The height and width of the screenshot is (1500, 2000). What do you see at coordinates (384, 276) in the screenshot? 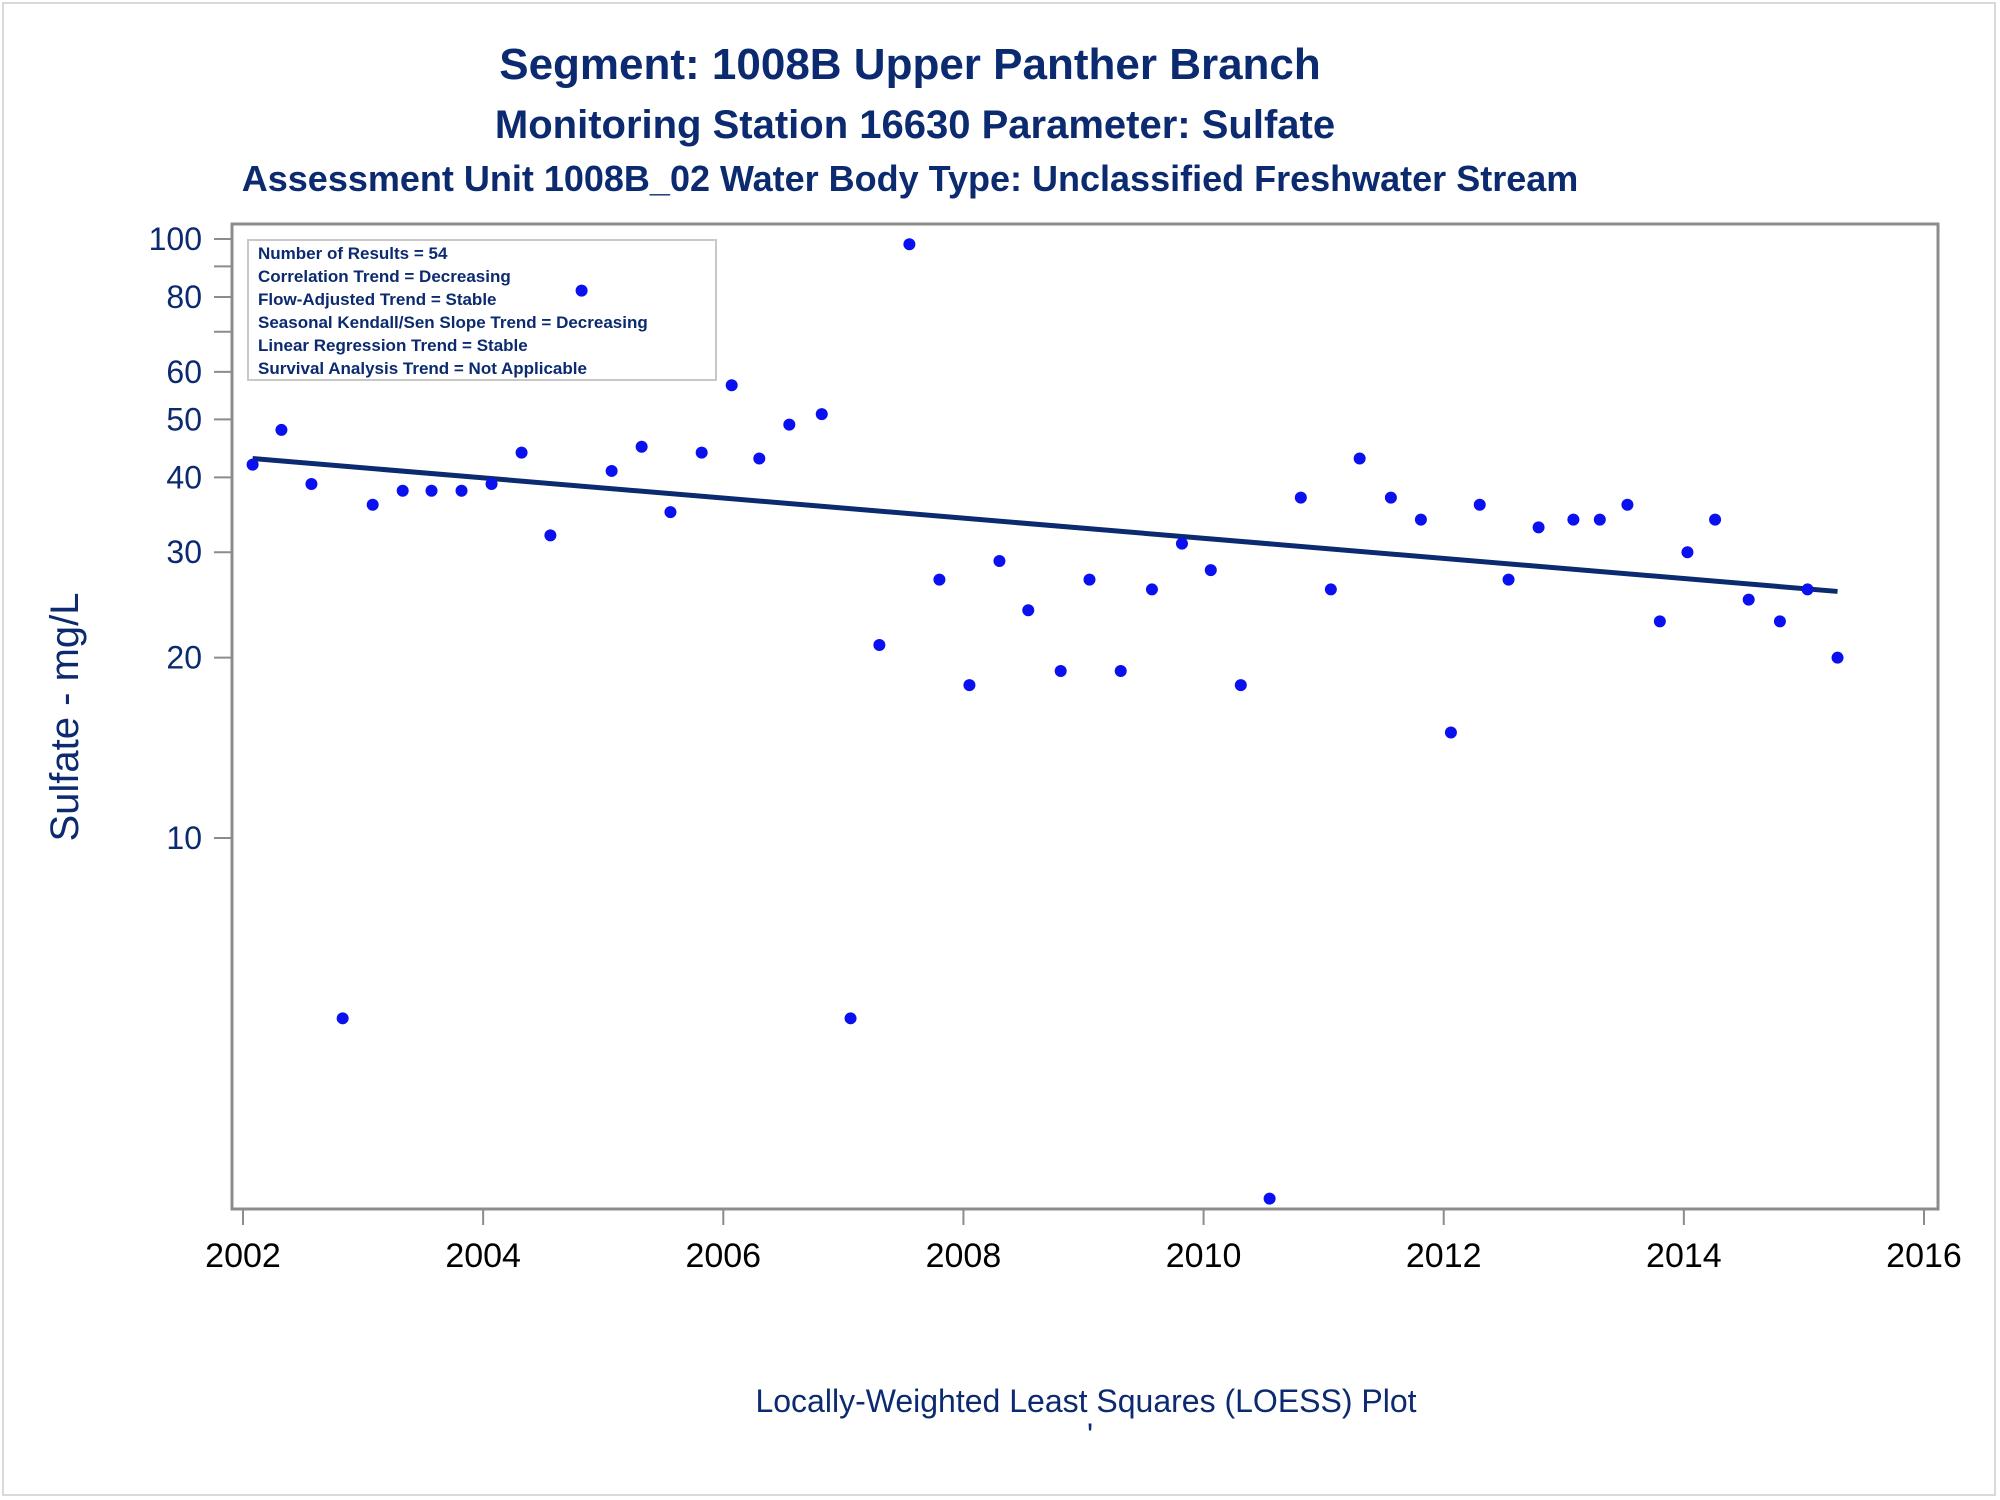
I see `stat-correlation-trend: Correlation Trend = Decreasing` at bounding box center [384, 276].